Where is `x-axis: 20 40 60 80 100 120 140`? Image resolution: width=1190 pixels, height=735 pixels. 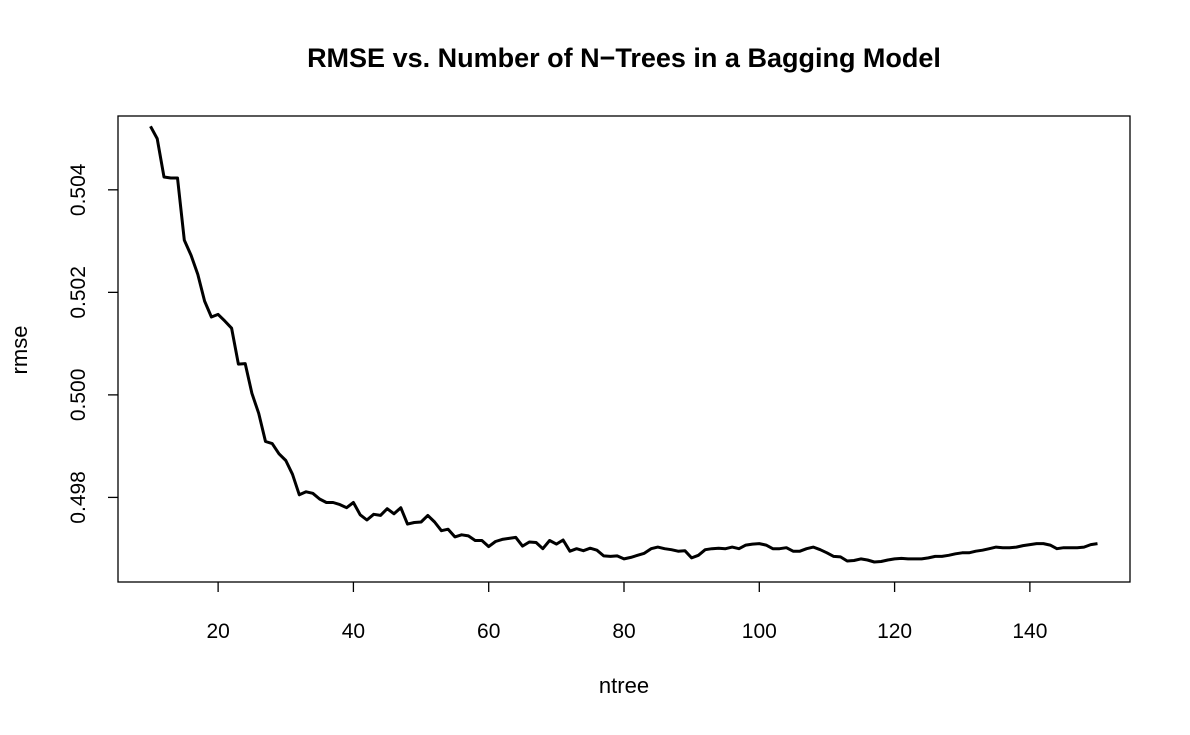
x-axis: 20 40 60 80 100 120 140 is located at coordinates (626, 612).